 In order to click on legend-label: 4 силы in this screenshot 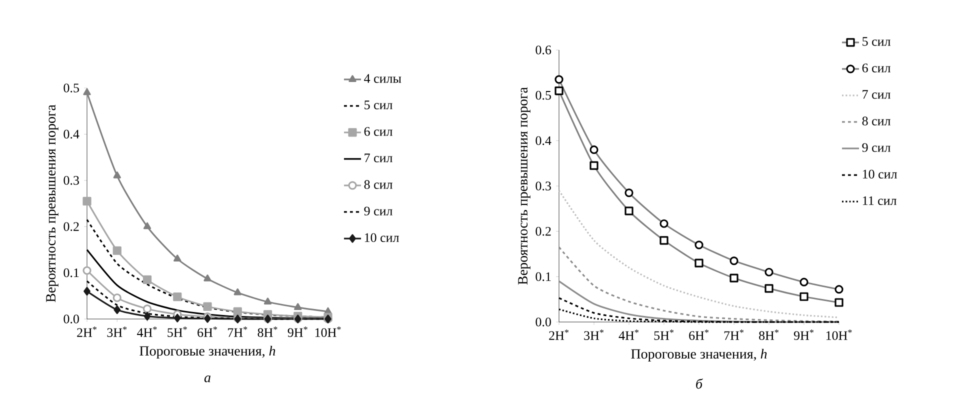, I will do `click(383, 78)`.